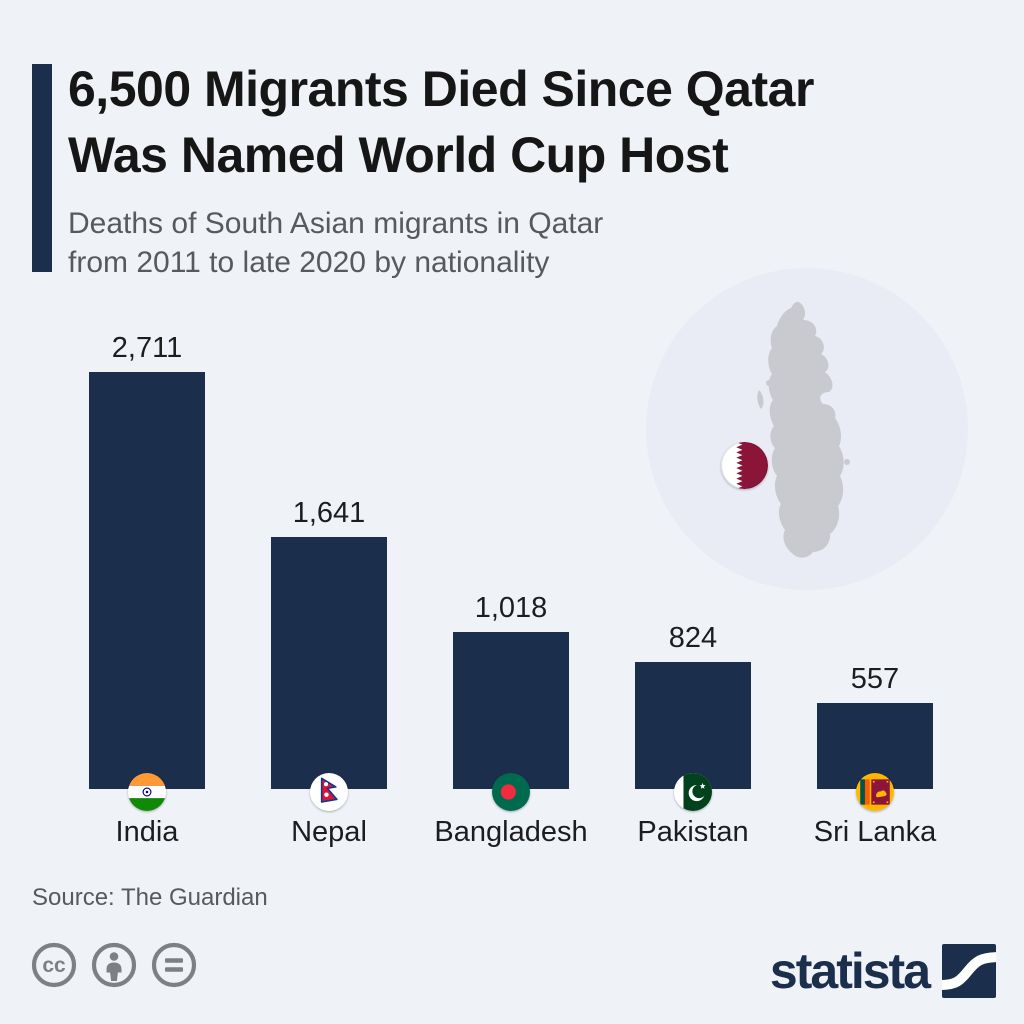 The width and height of the screenshot is (1024, 1024). I want to click on bar-value-label: 557, so click(875, 679).